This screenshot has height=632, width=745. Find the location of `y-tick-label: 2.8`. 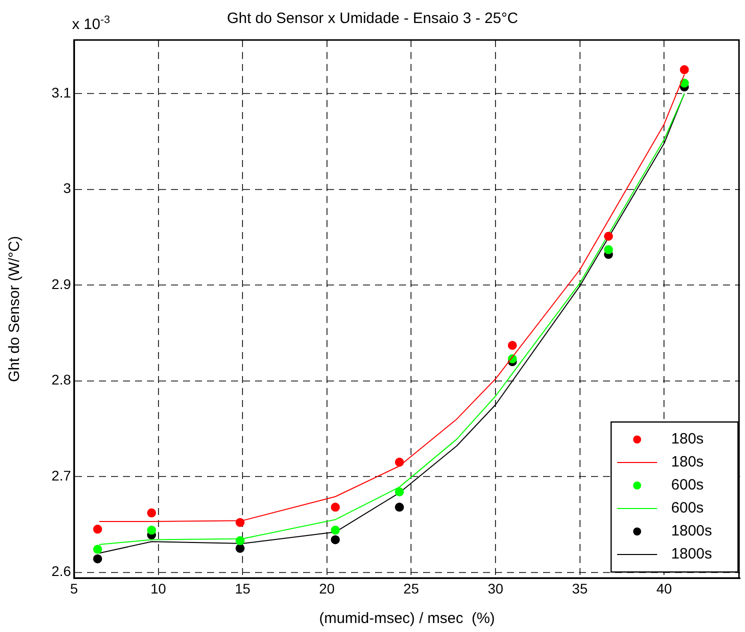

y-tick-label: 2.8 is located at coordinates (62, 380).